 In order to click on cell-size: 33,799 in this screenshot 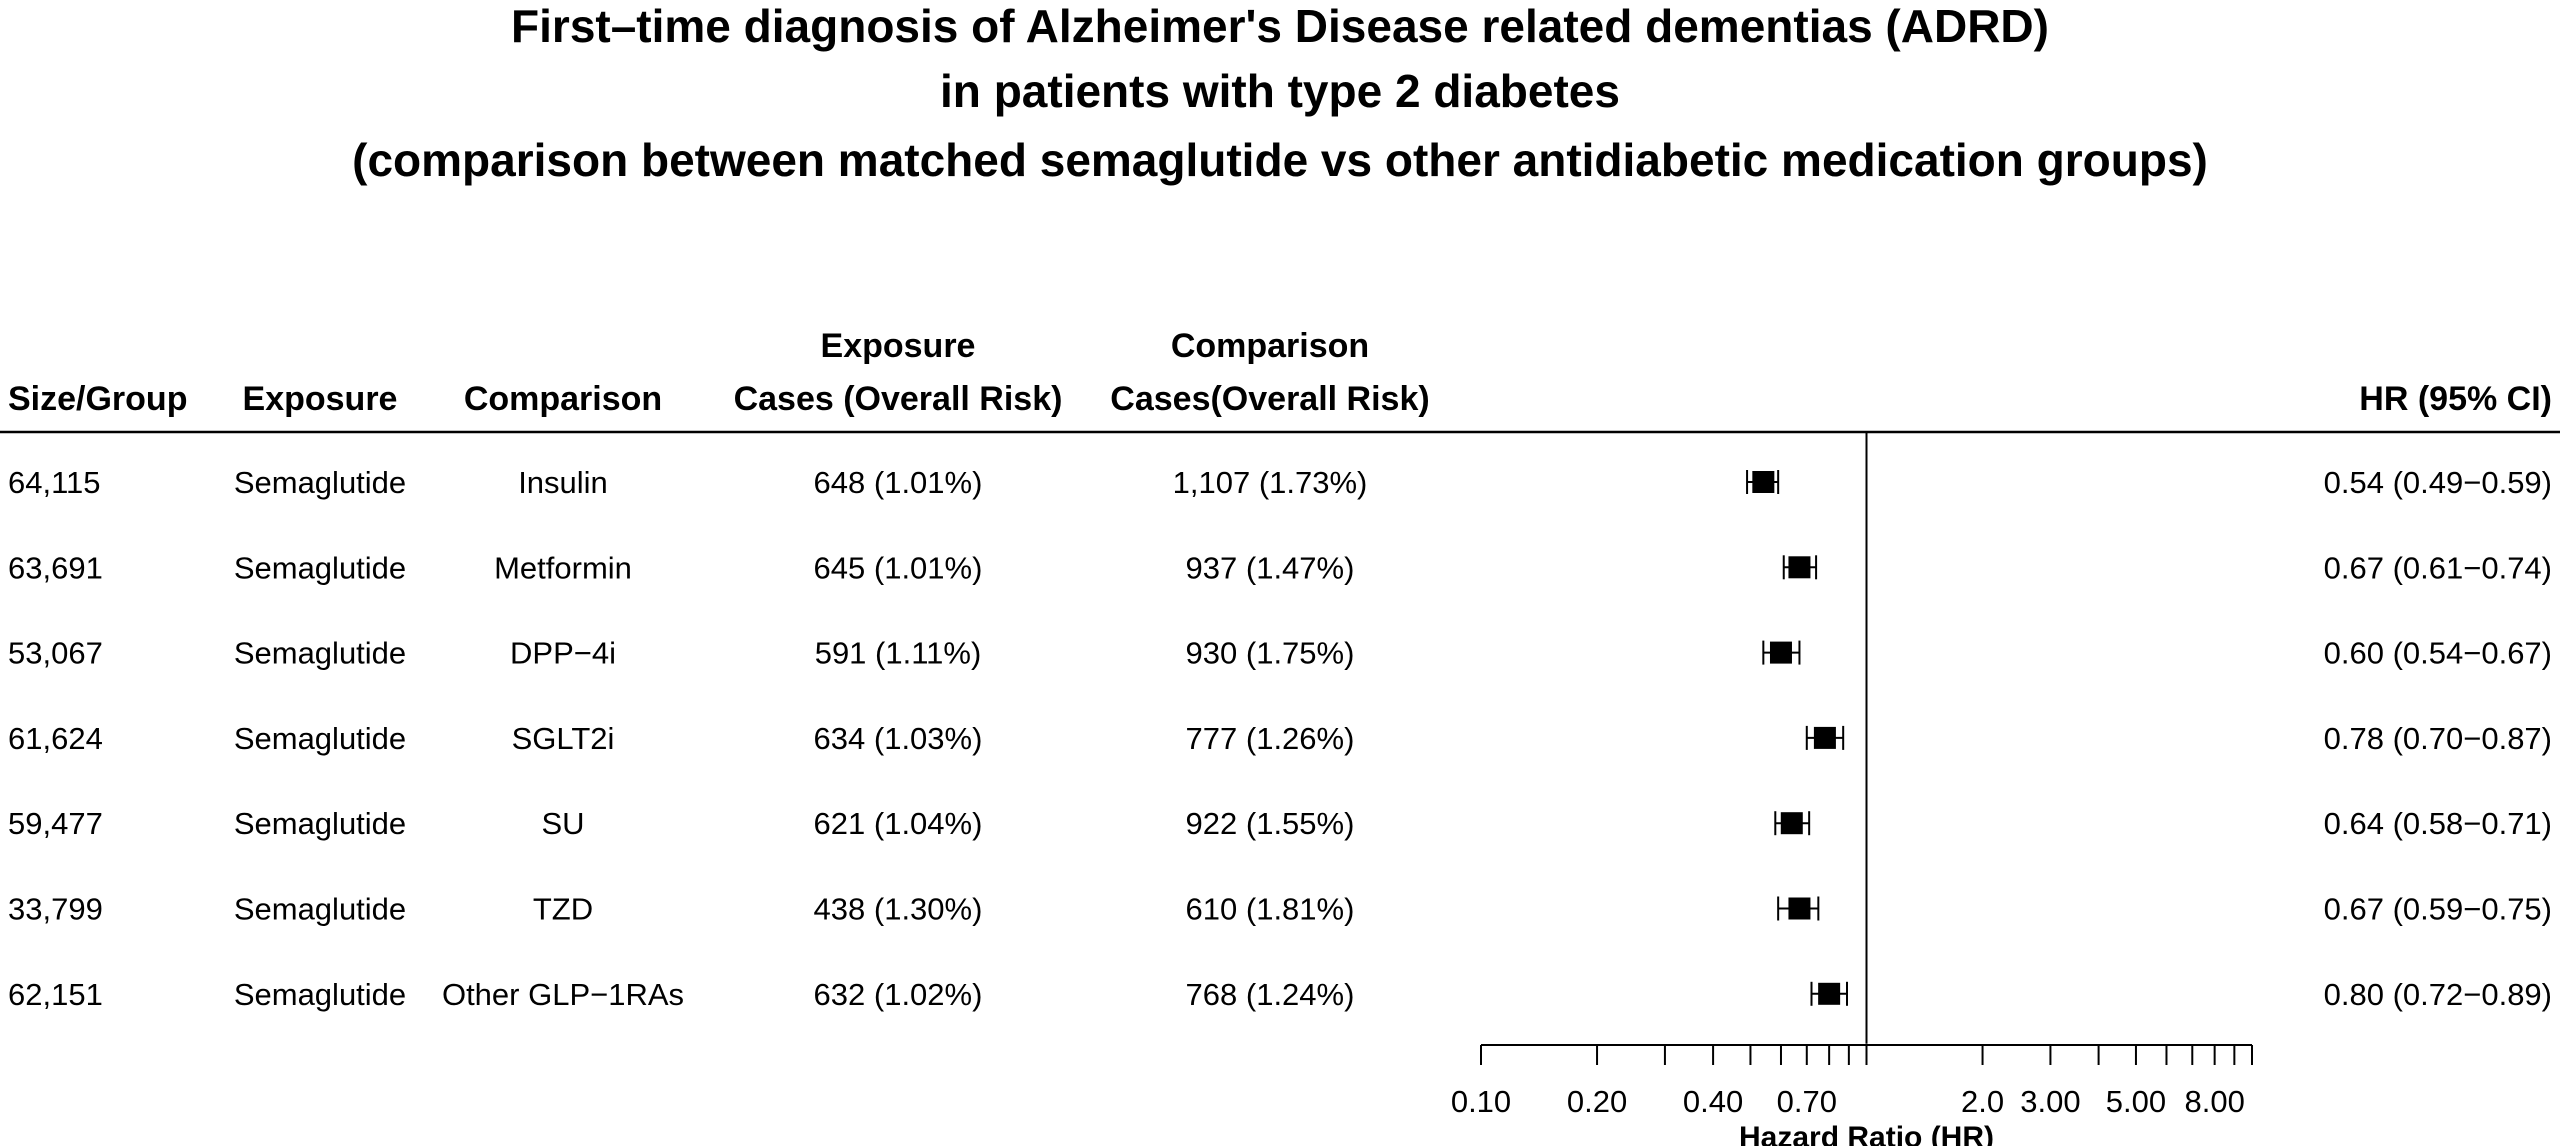, I will do `click(55, 909)`.